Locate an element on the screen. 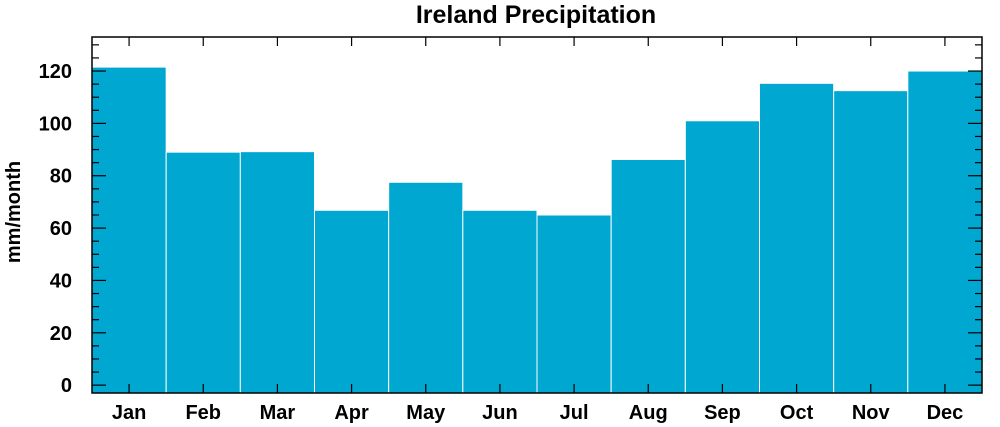 The height and width of the screenshot is (427, 1000). y-tick-label: 20 is located at coordinates (61, 334).